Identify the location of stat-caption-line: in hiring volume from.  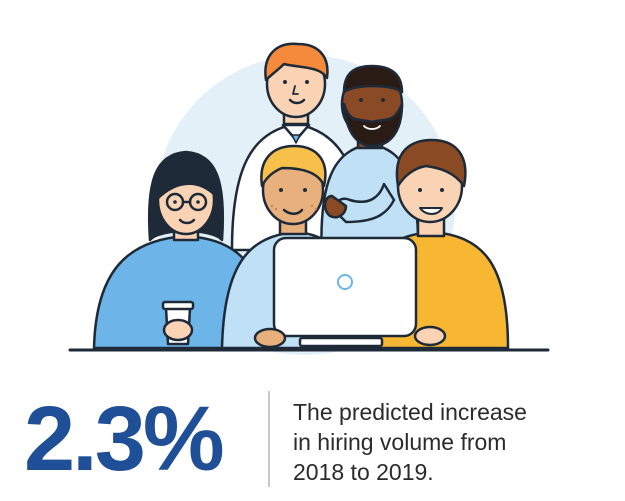
(400, 442).